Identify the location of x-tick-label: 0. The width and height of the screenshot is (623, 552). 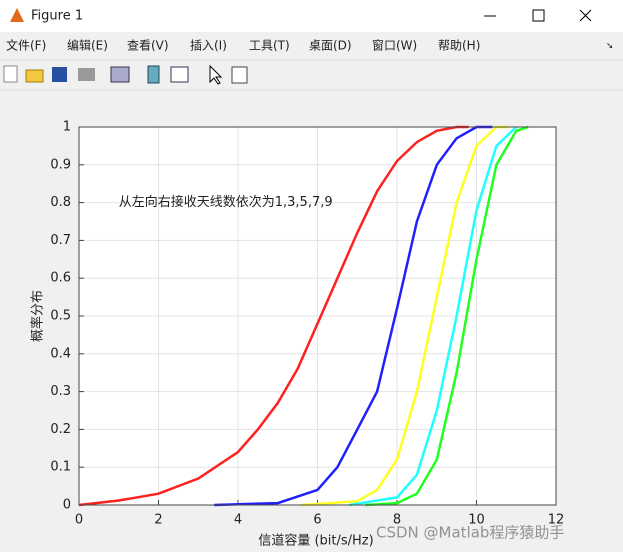
(79, 520).